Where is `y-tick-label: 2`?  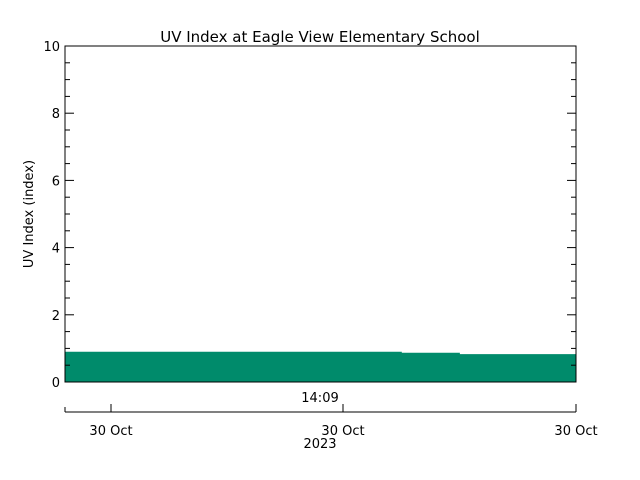
y-tick-label: 2 is located at coordinates (56, 316).